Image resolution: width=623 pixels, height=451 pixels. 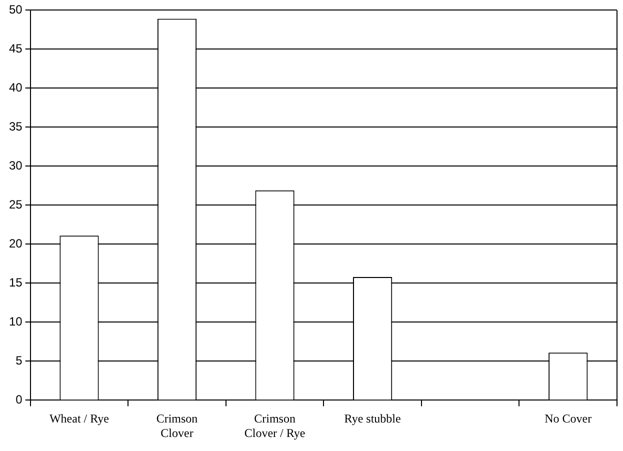 I want to click on x-tick-label: Wheat / Rye, so click(x=79, y=419).